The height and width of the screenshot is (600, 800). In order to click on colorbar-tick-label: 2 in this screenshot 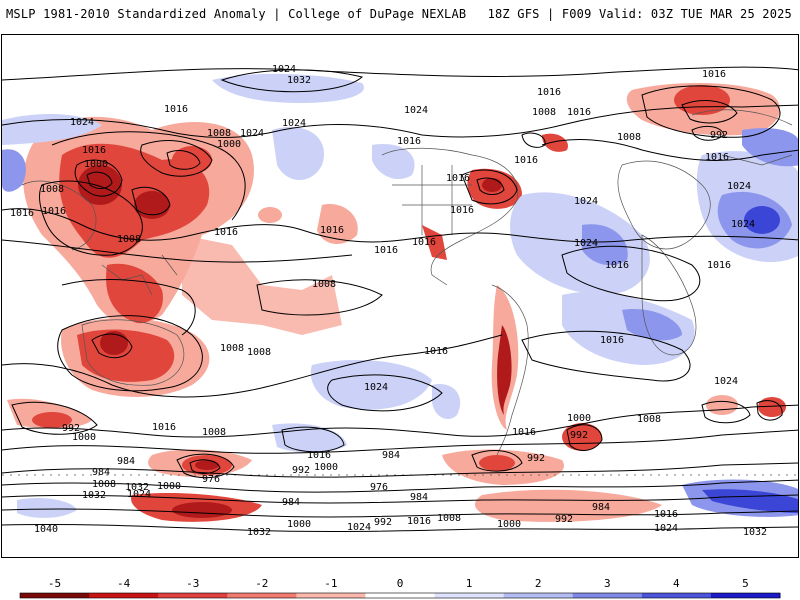, I will do `click(538, 583)`.